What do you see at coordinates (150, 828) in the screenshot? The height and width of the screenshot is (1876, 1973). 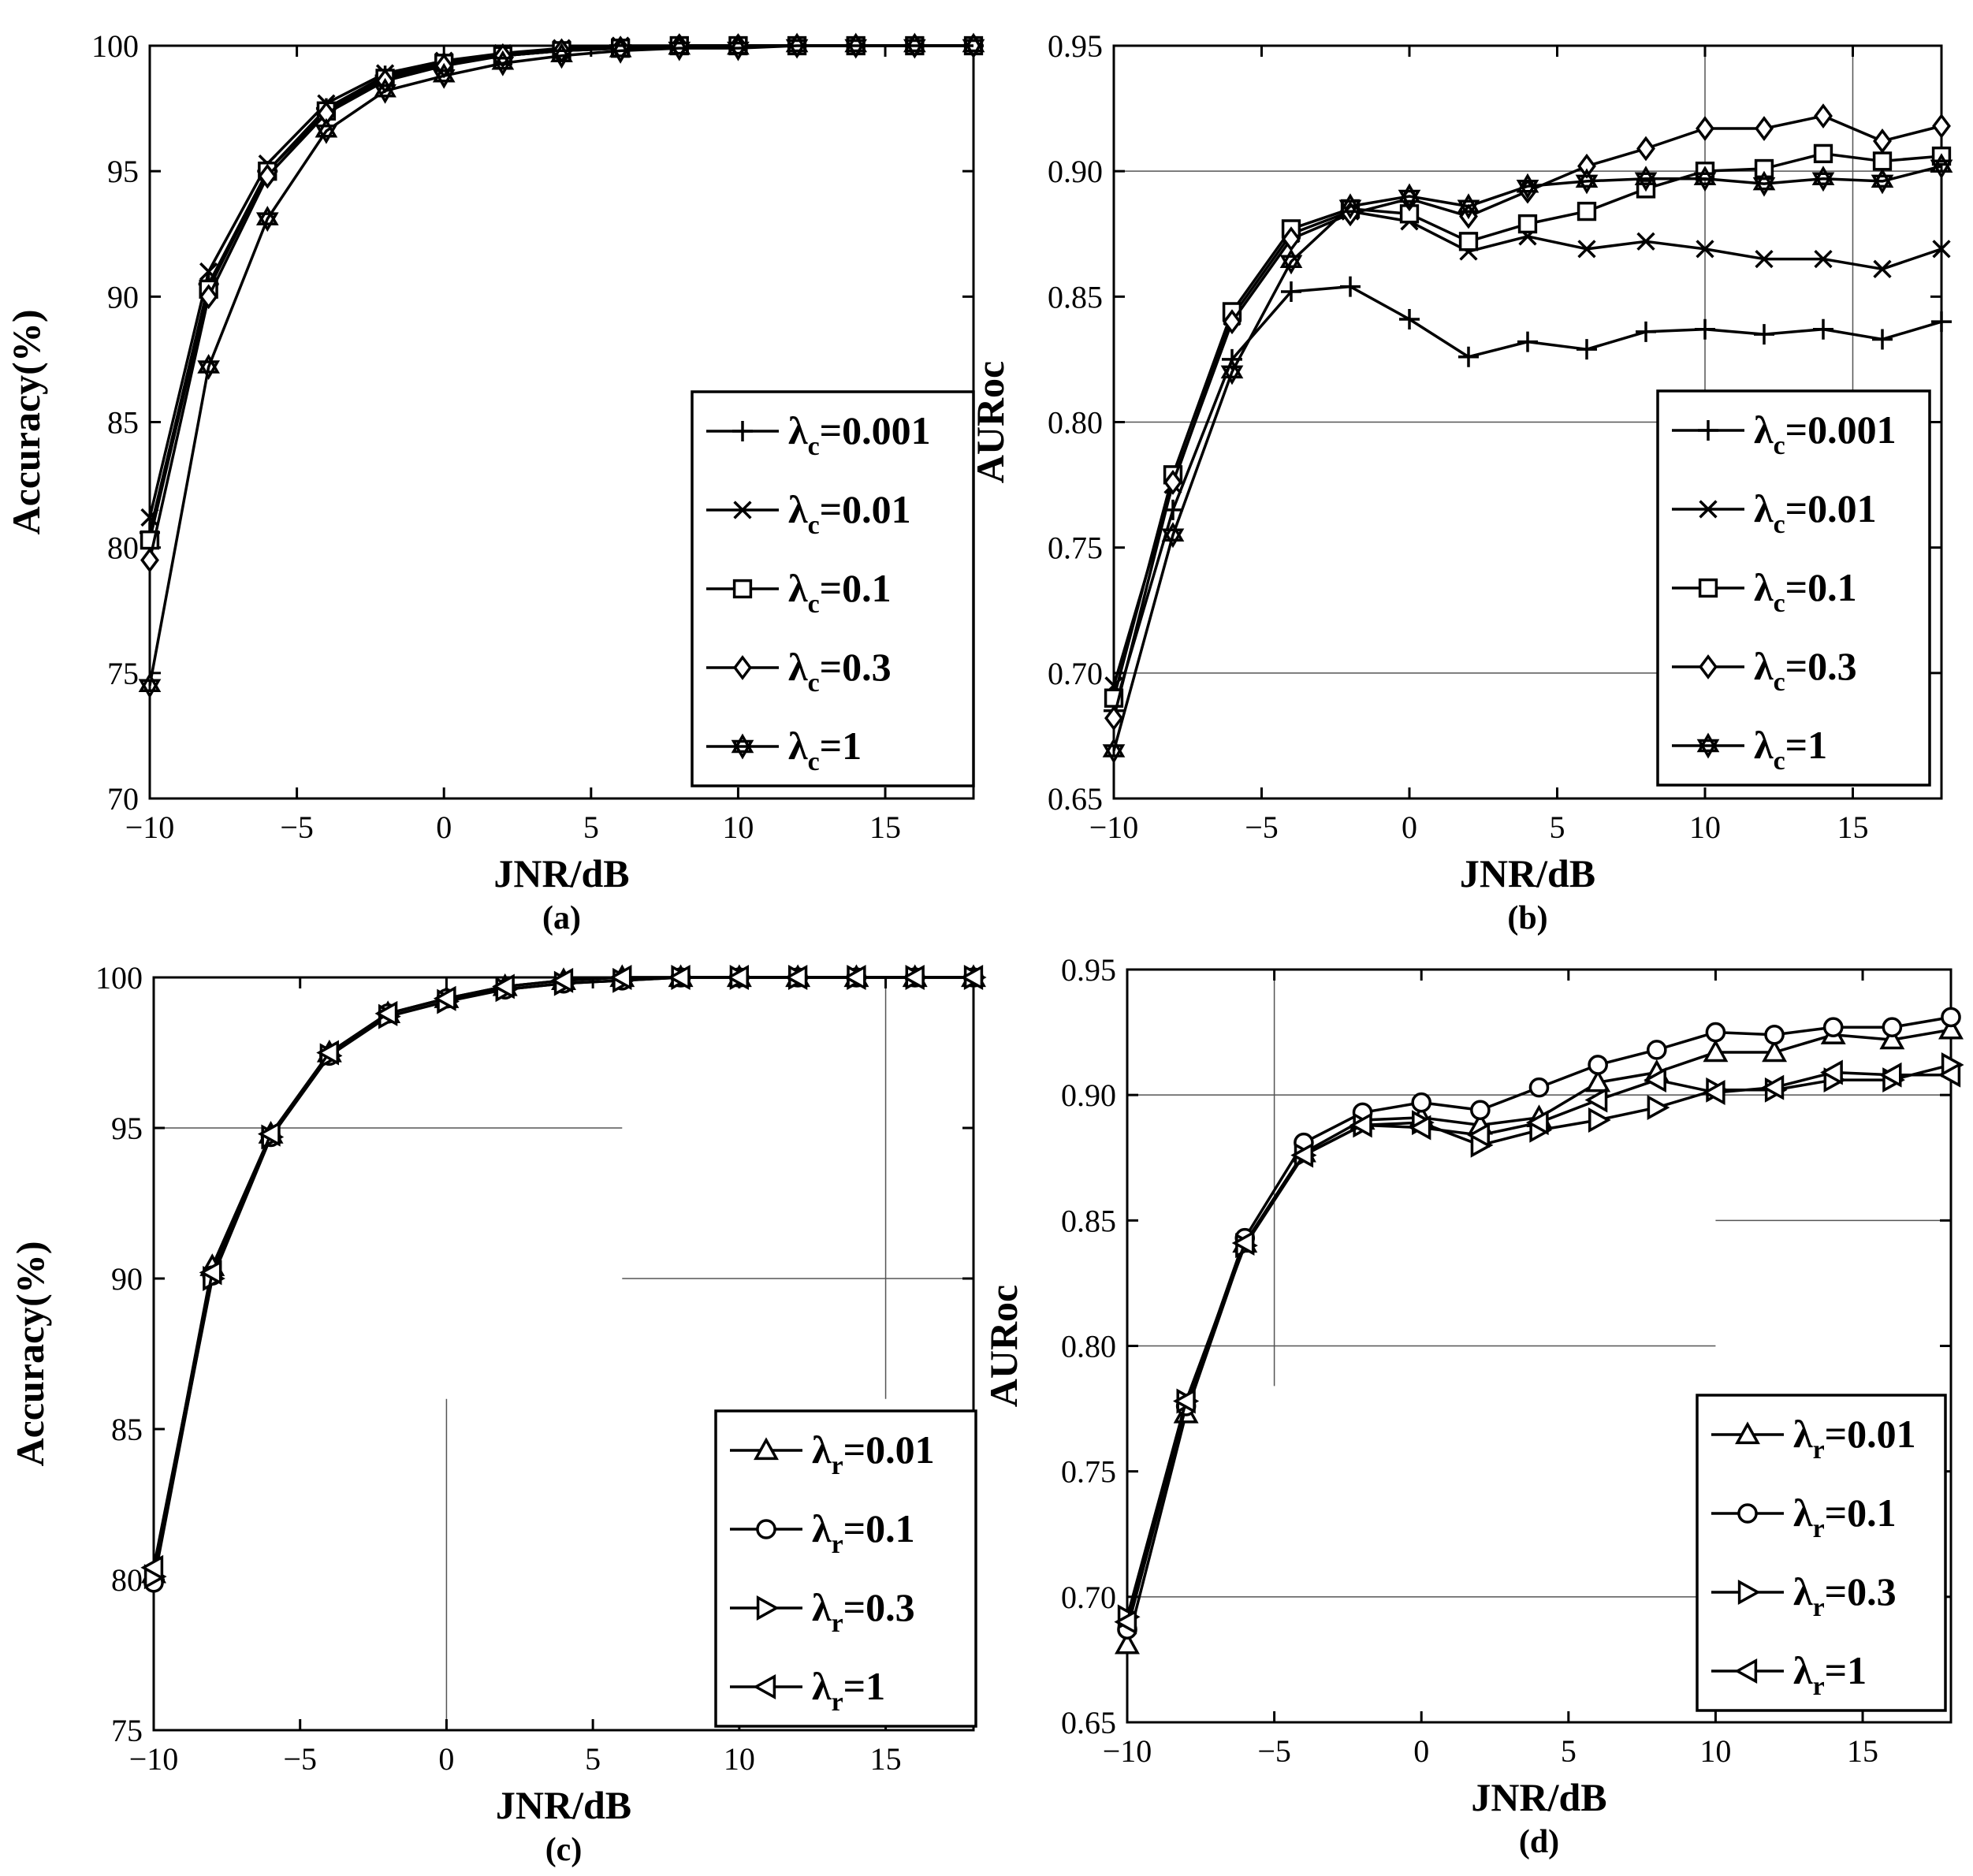 I see `x-tick-label-a-0: −10` at bounding box center [150, 828].